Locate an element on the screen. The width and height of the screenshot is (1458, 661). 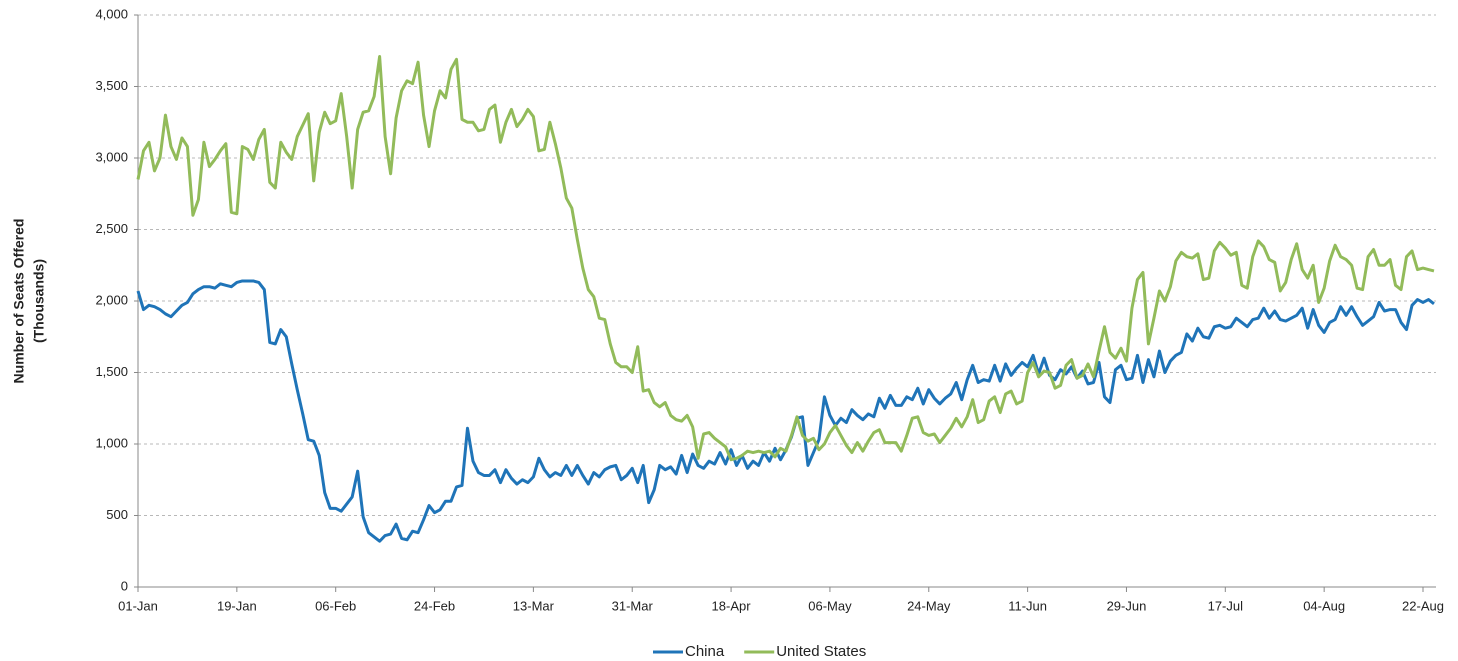
x-tick-label: 24-May is located at coordinates (929, 605).